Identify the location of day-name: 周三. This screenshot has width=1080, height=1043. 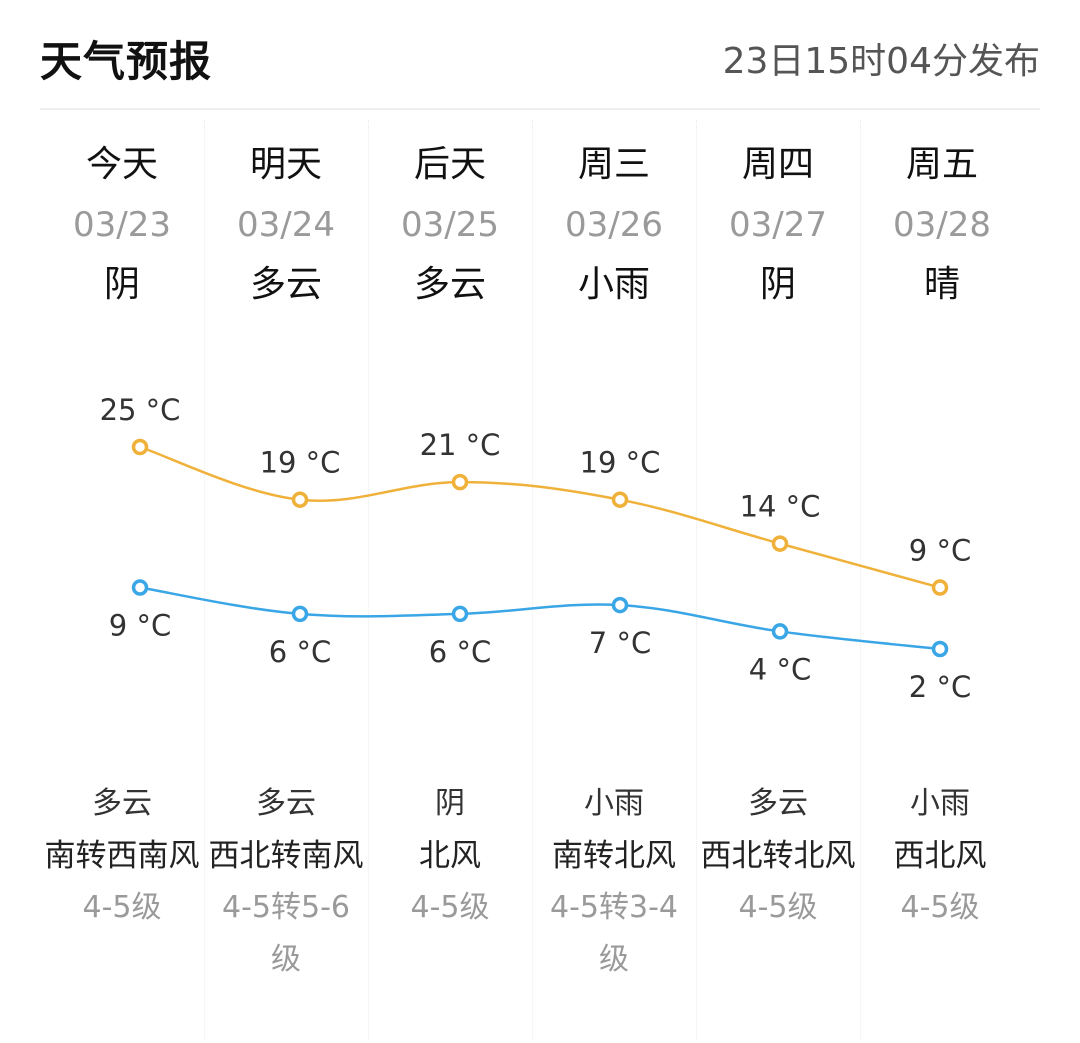
(613, 164).